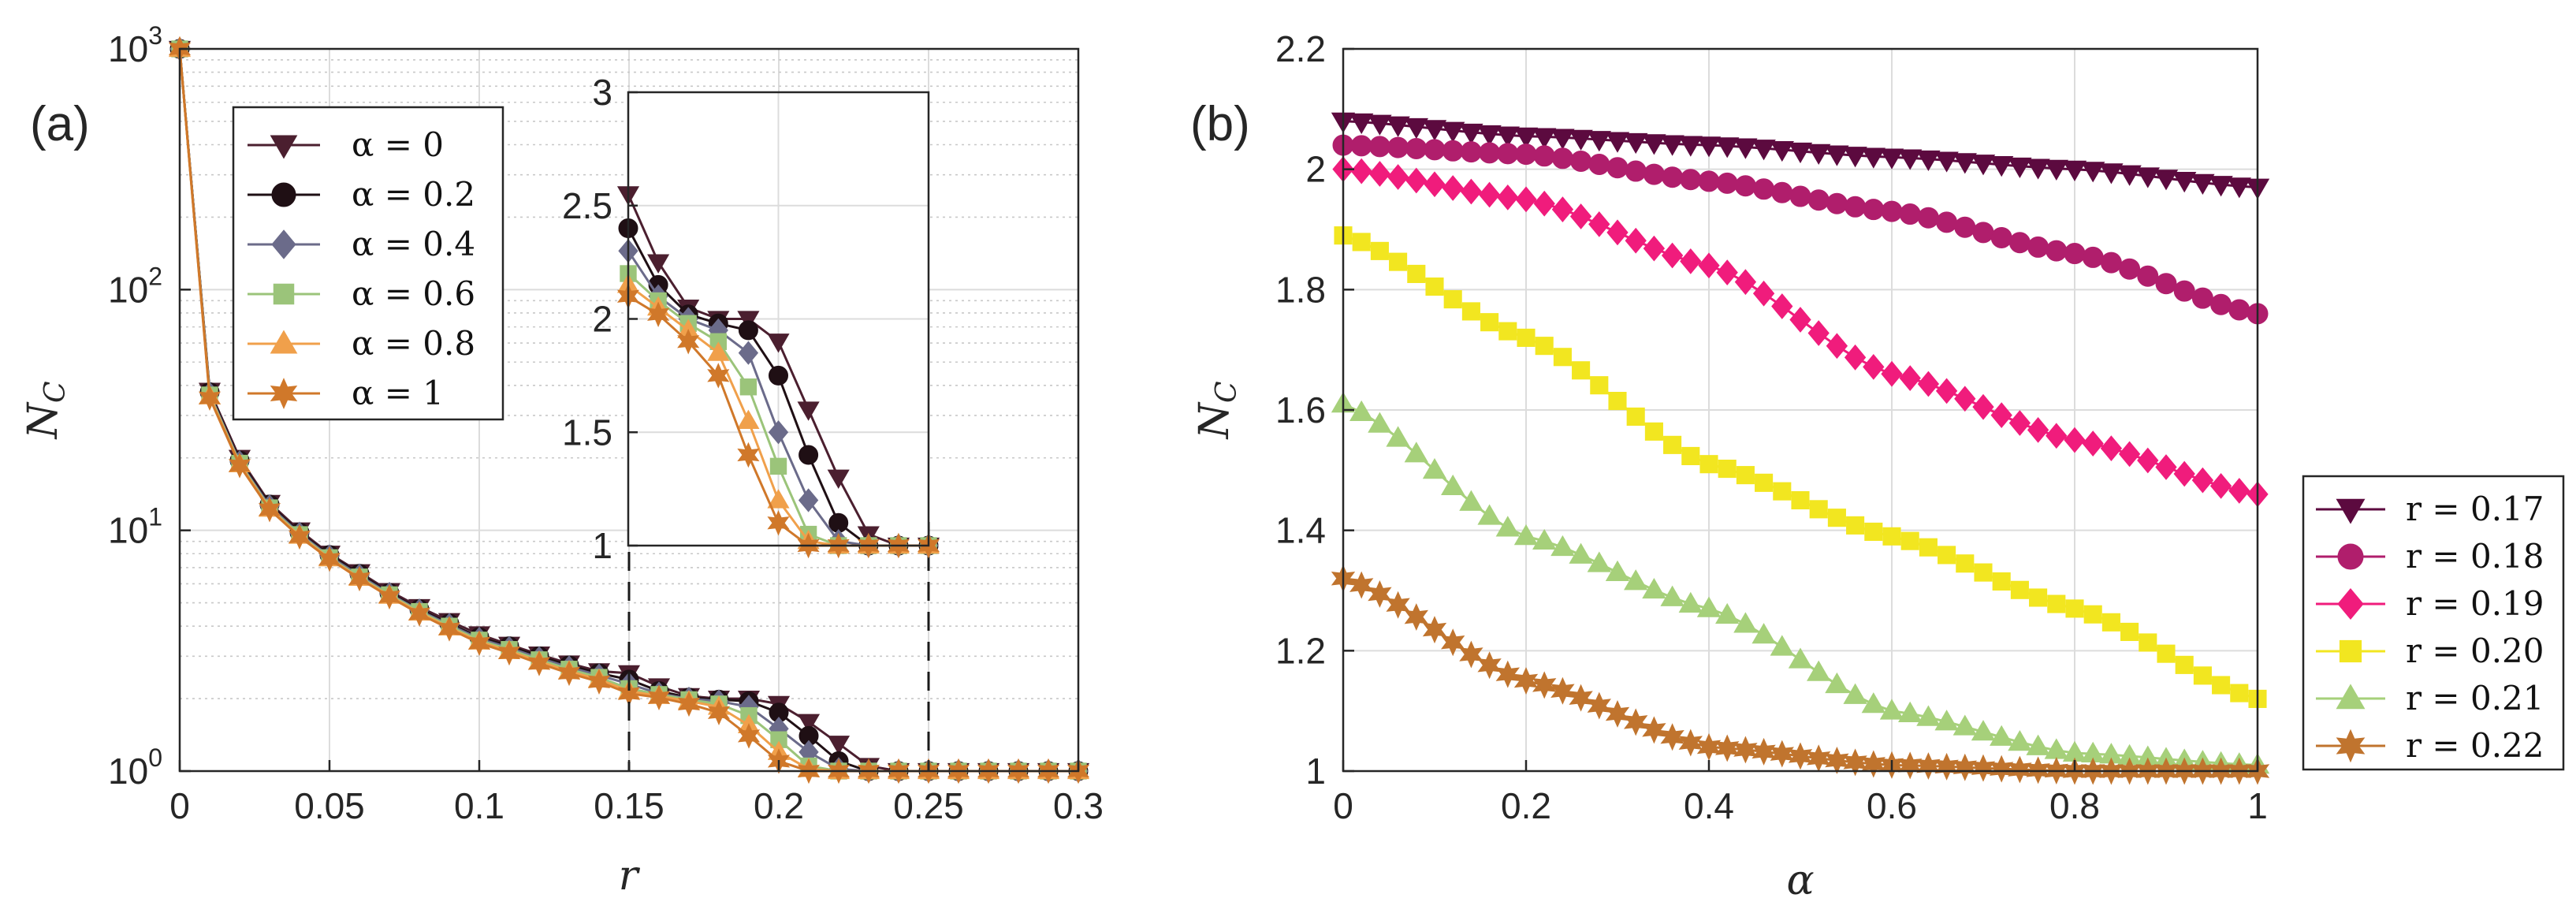  I want to click on y-tick-label: 2.2, so click(1300, 48).